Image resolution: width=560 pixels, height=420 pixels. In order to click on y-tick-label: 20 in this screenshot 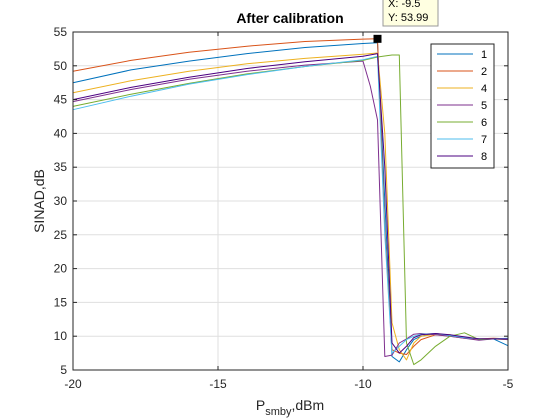, I will do `click(61, 269)`.